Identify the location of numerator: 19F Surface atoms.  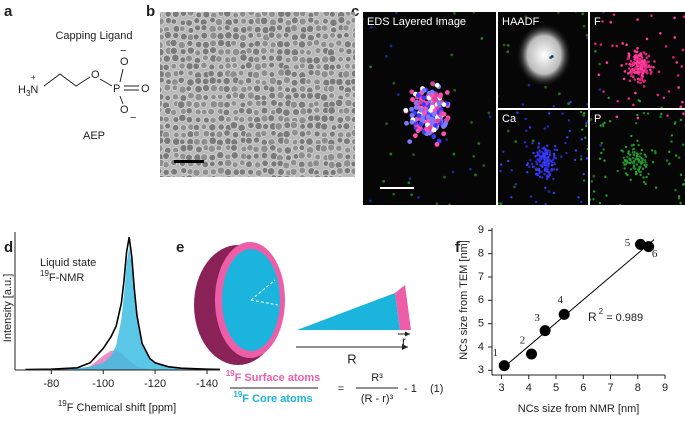
(273, 376).